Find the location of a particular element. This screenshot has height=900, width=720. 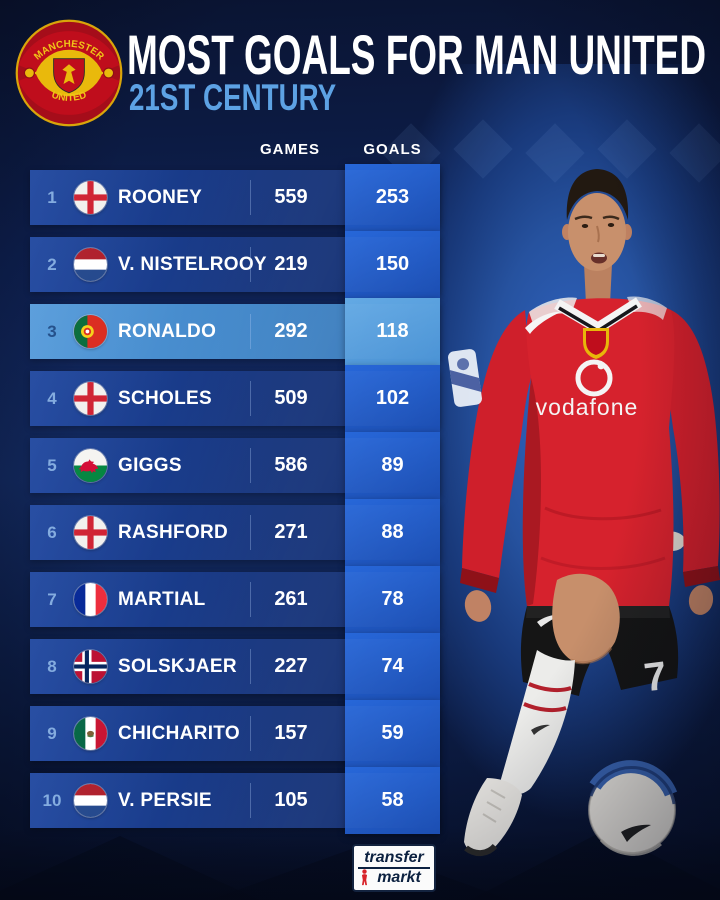

transfermarkt-logo: transfer markt is located at coordinates (394, 868).